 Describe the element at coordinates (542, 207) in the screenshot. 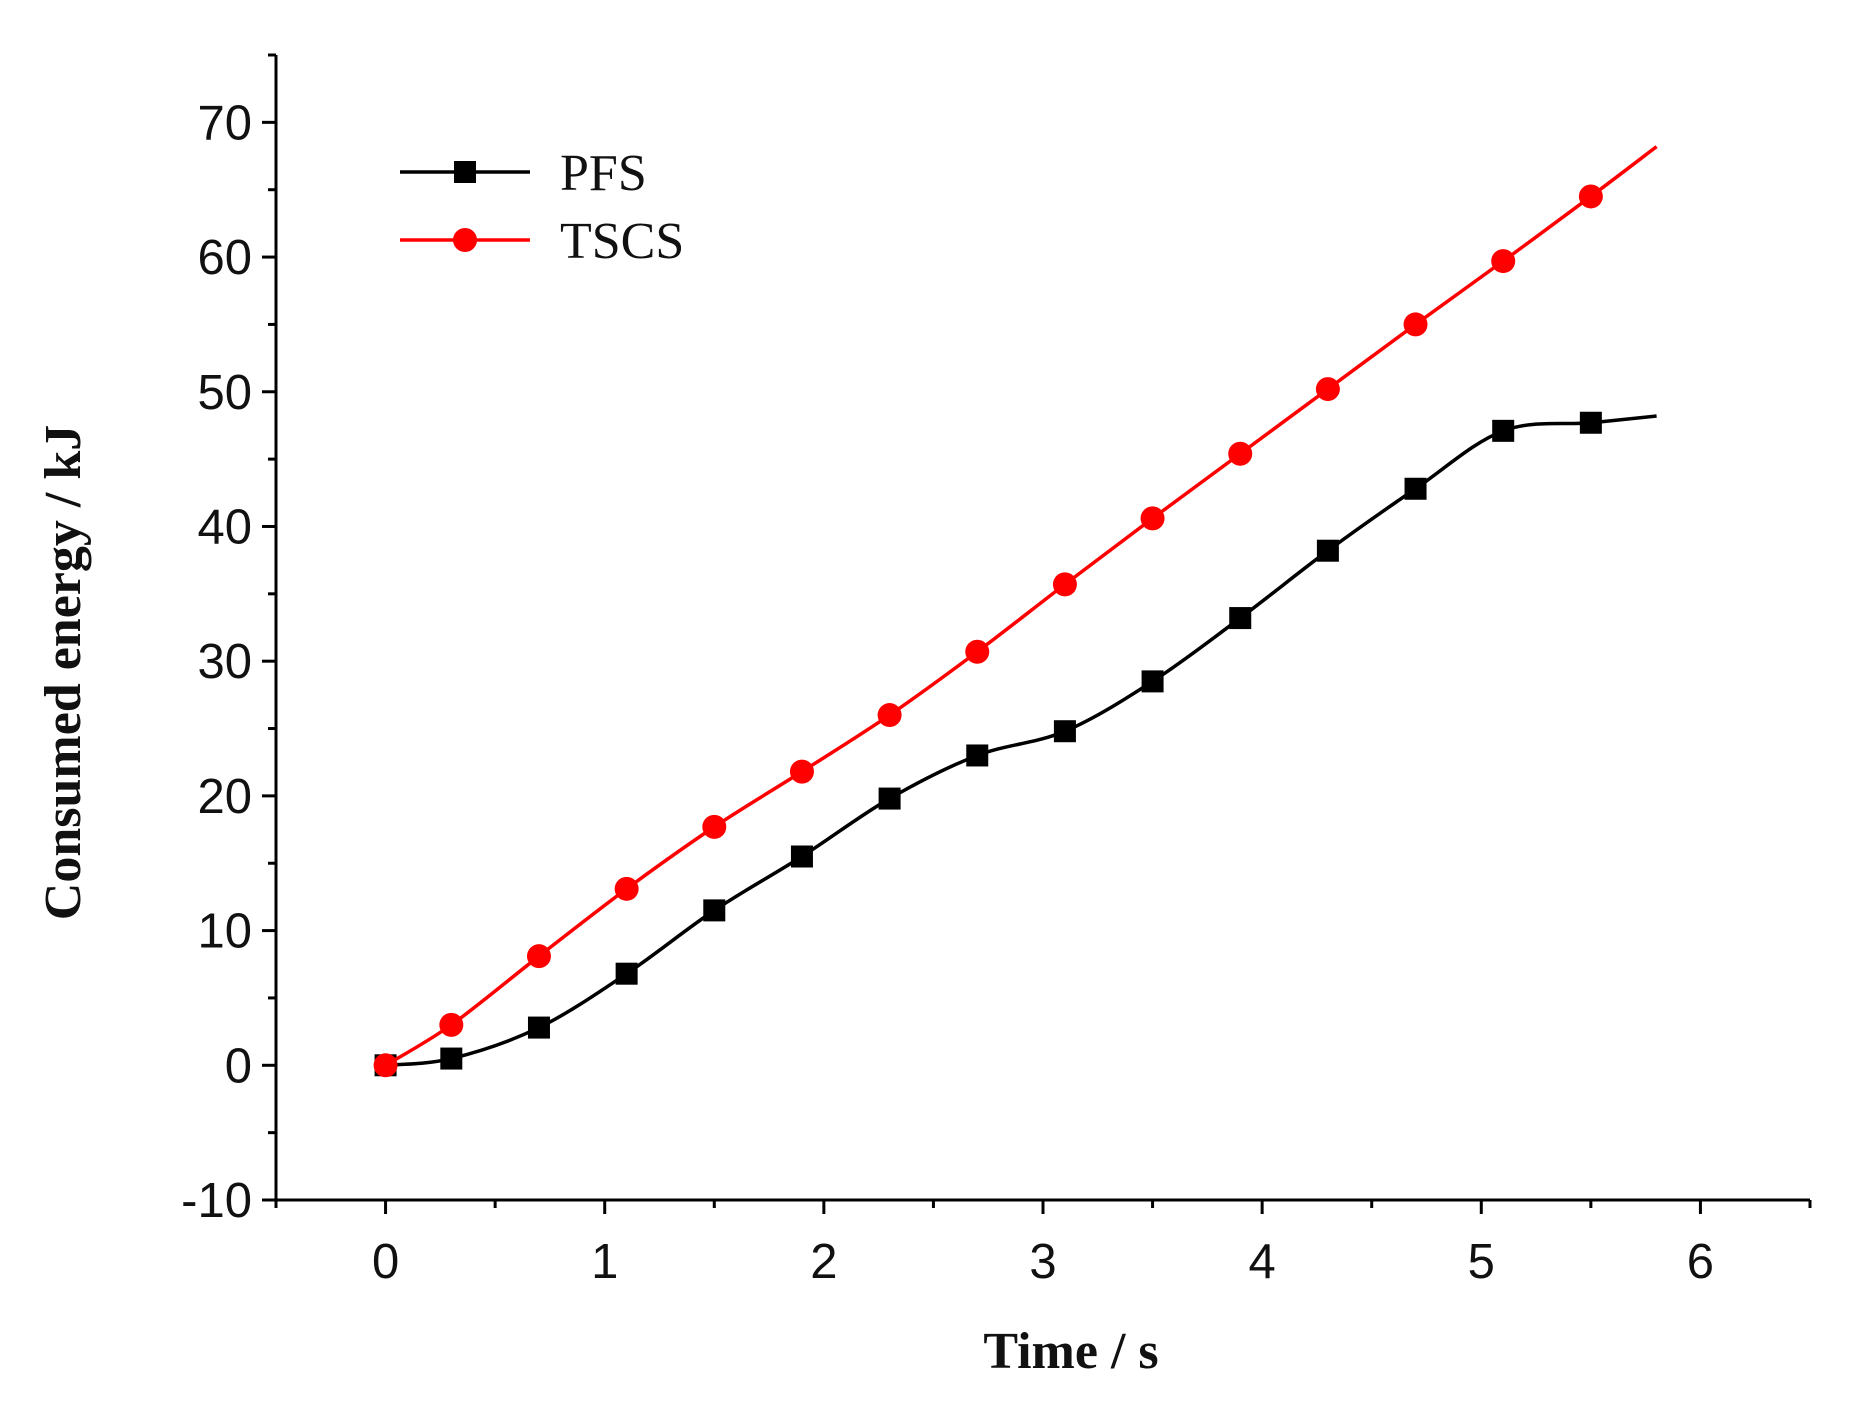

I see `legend: PFS TSCS` at that location.